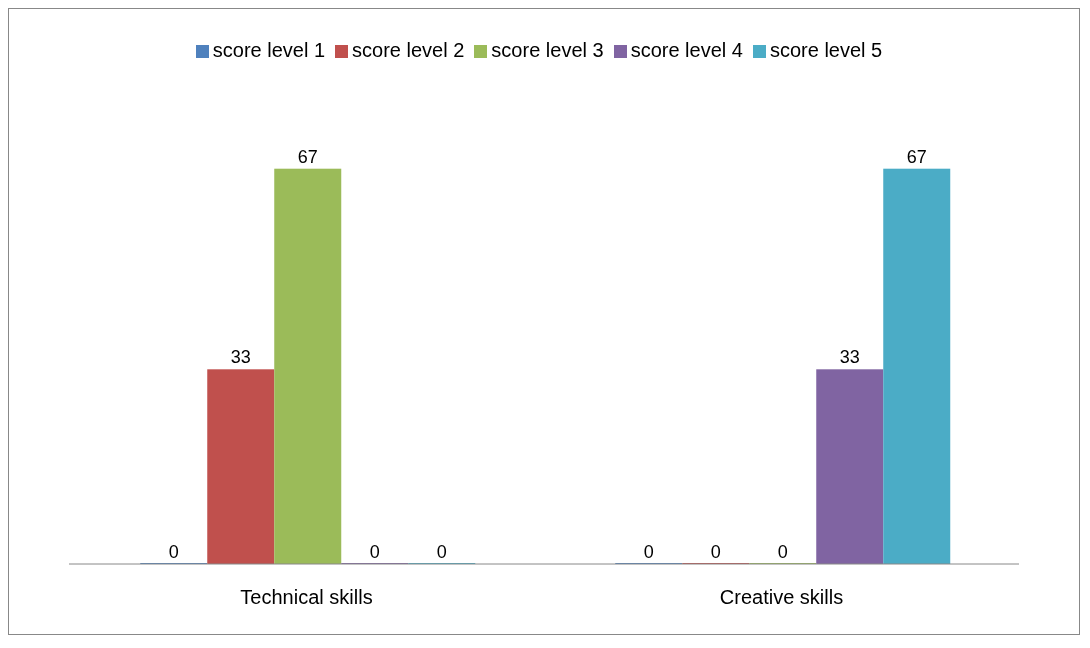 The image size is (1090, 648). I want to click on x-tick-label: Creative skills, so click(781, 597).